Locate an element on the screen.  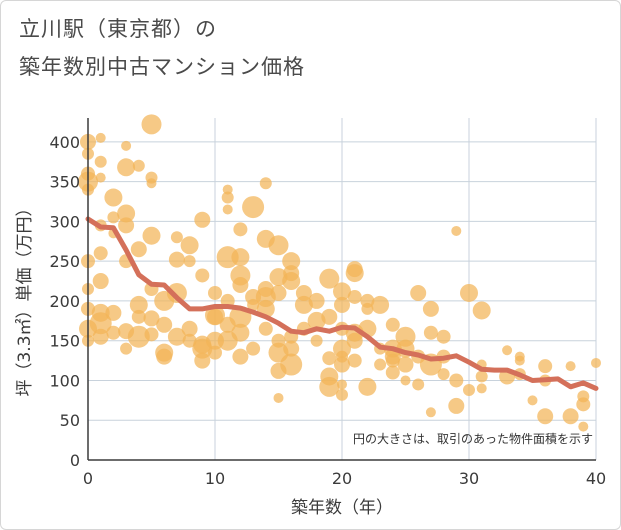
y-tick-label: 150 is located at coordinates (64, 341).